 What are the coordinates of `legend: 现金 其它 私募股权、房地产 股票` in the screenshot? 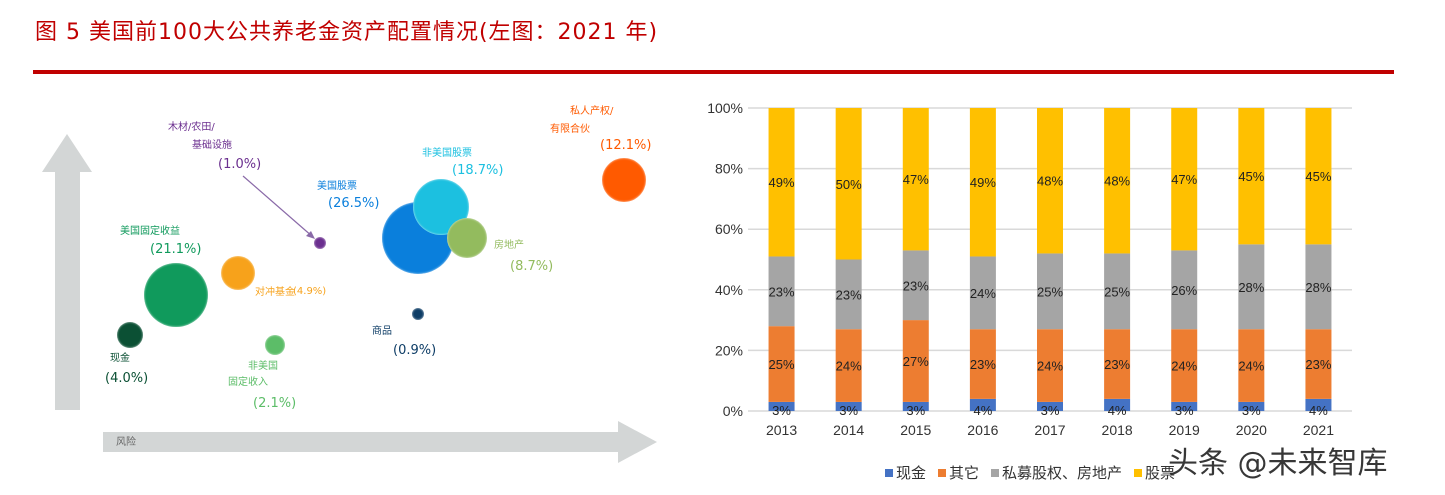 It's located at (1030, 472).